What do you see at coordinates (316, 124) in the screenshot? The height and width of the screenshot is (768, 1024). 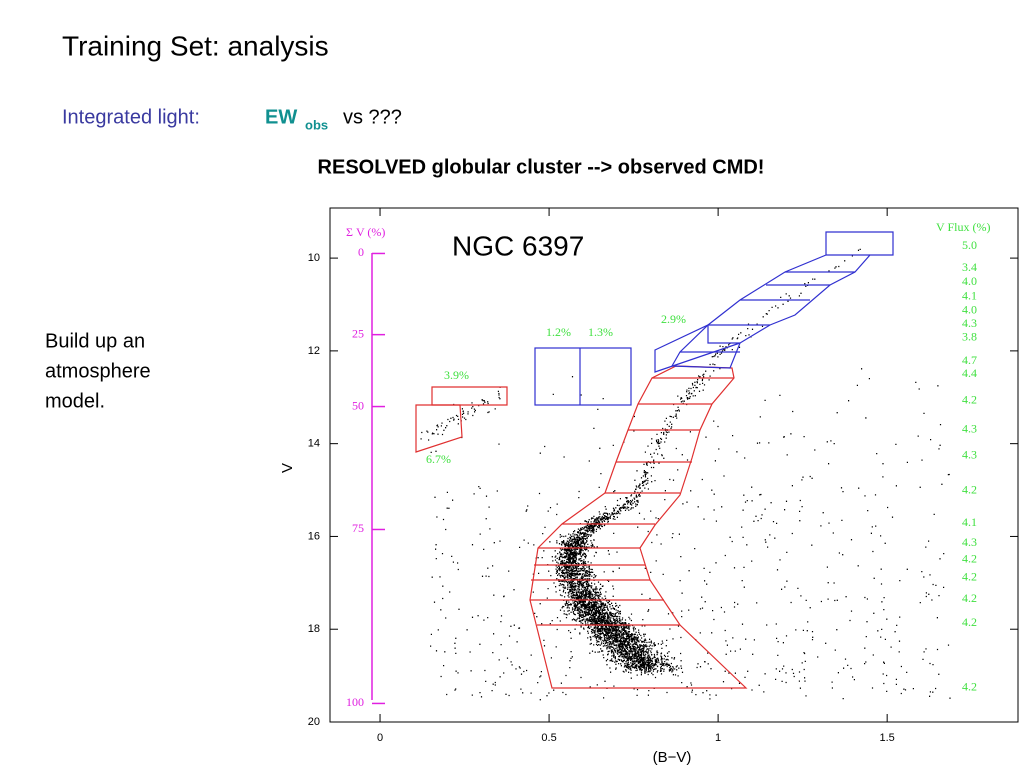 I see `ew-sub: obs` at bounding box center [316, 124].